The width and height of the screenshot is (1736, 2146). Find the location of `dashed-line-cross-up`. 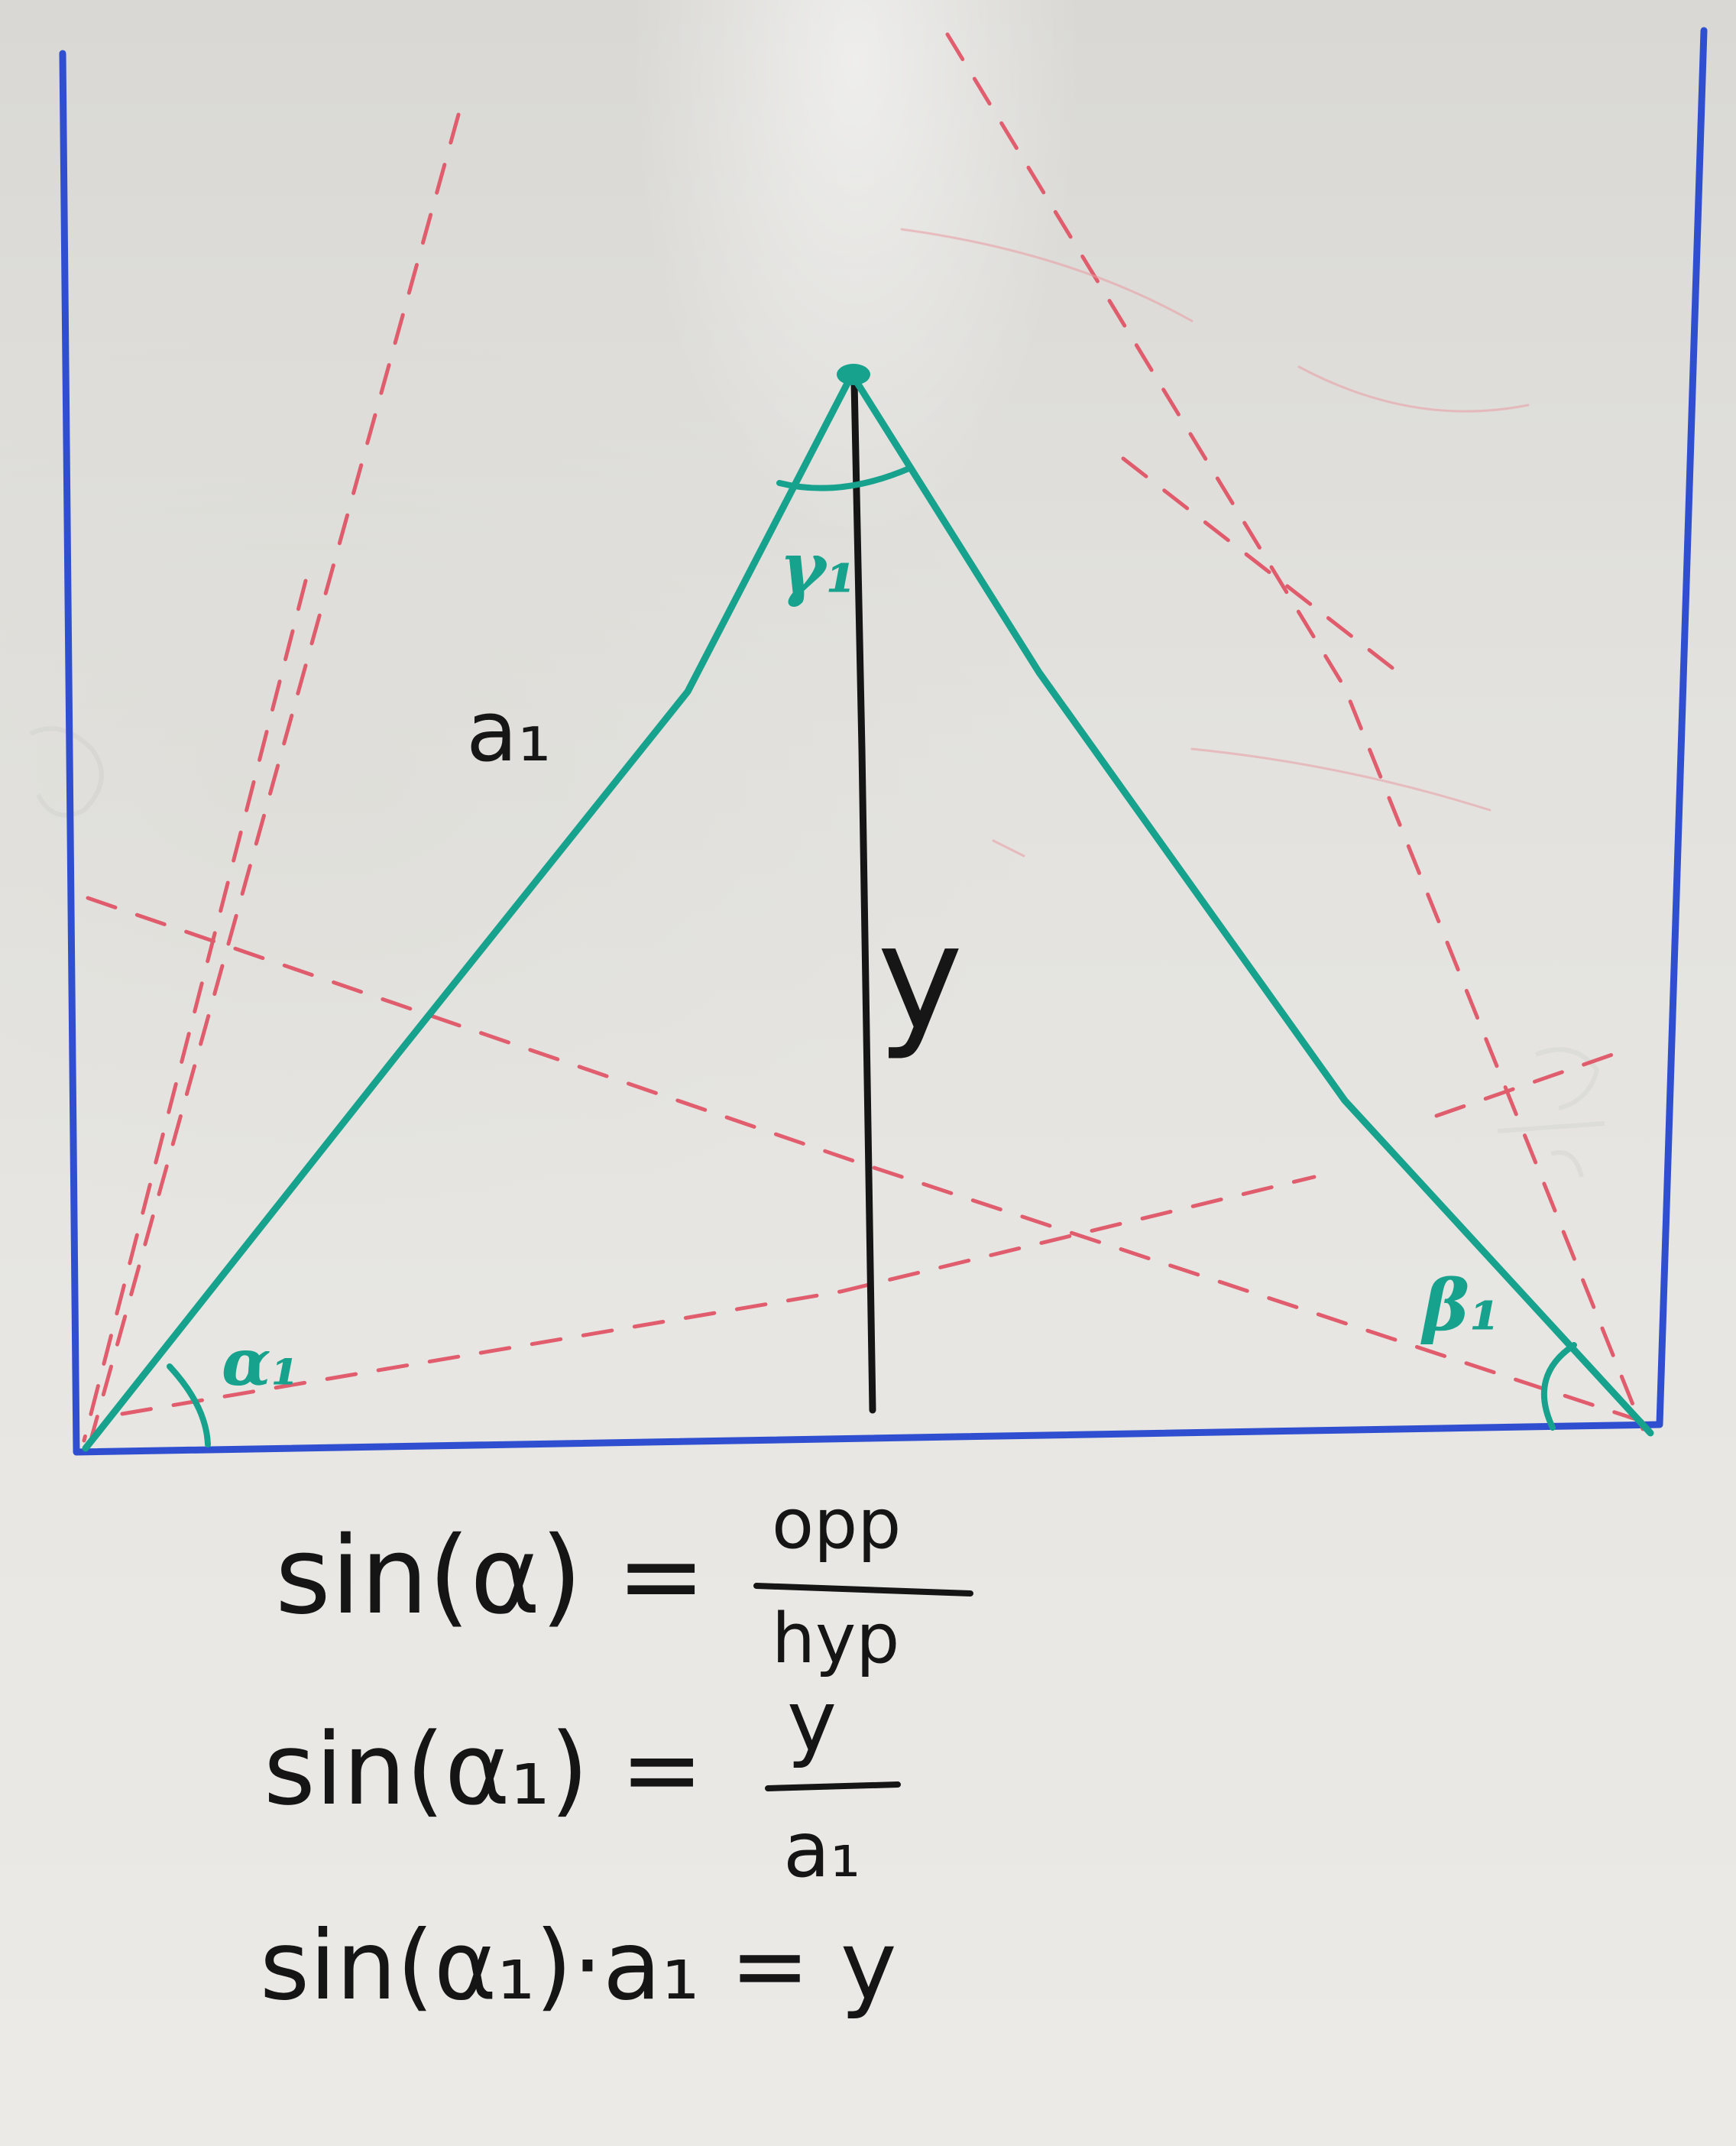

dashed-line-cross-up is located at coordinates (718, 1295).